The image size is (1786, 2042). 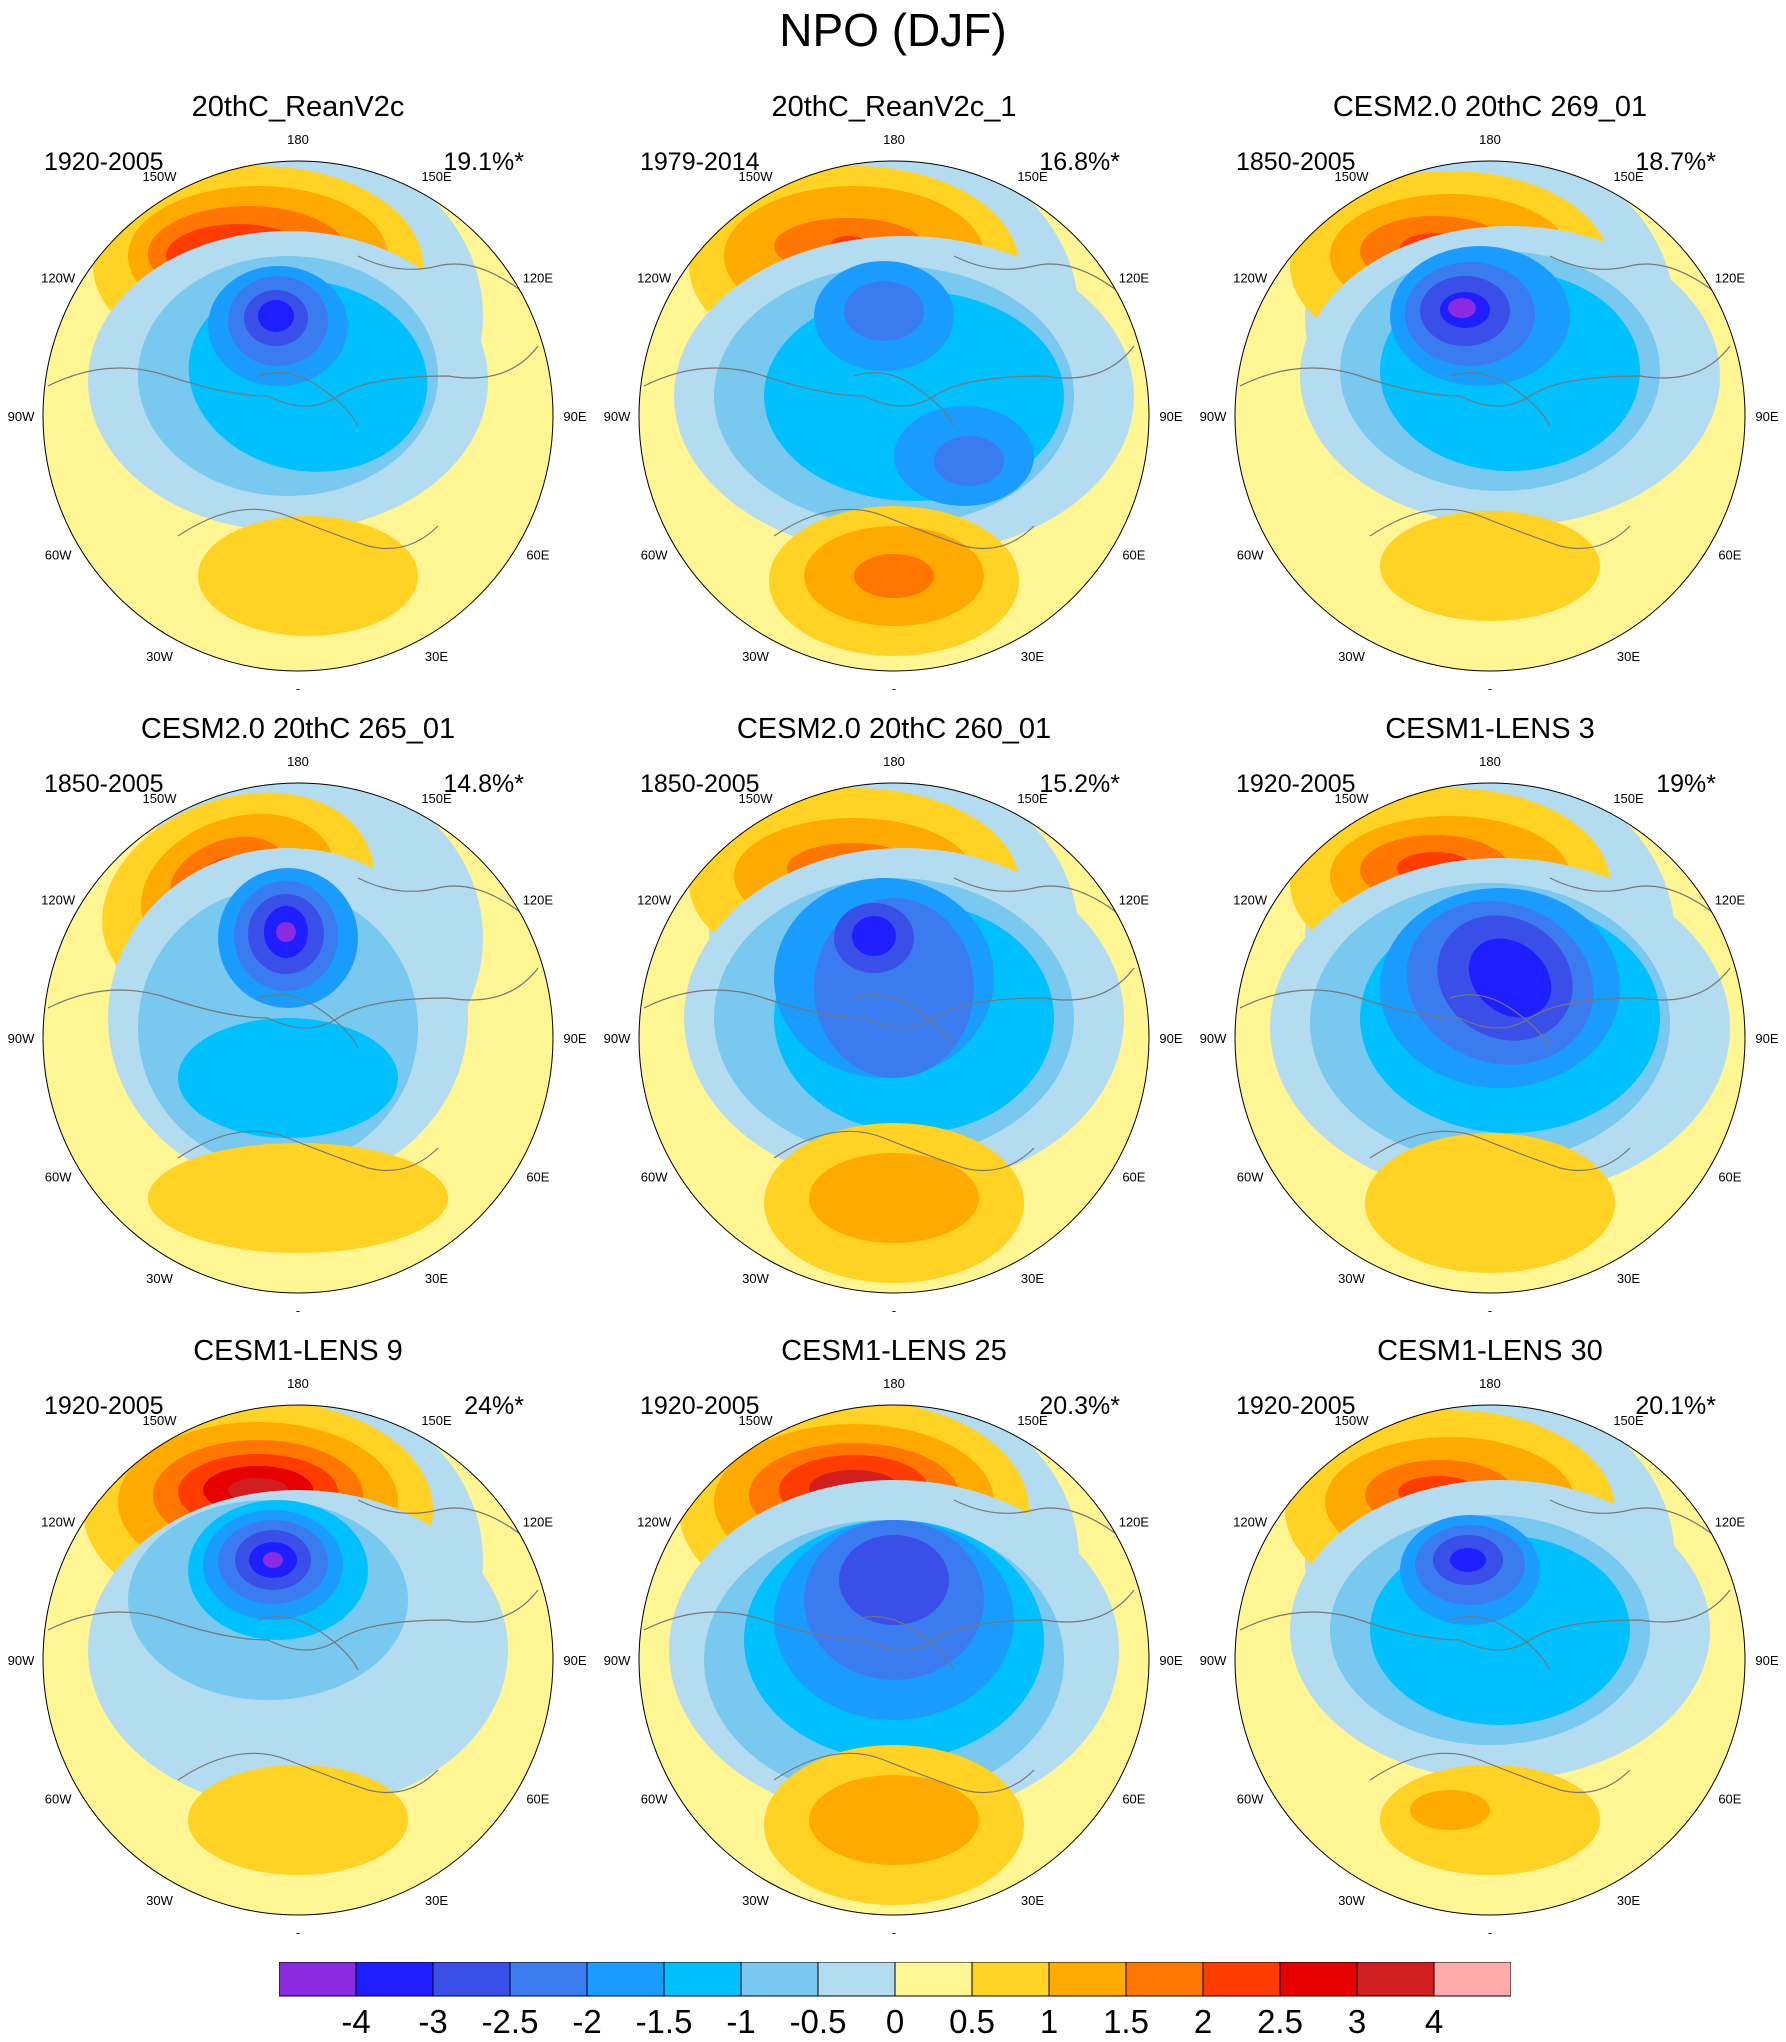 What do you see at coordinates (433, 2021) in the screenshot?
I see `colorbar-tick-label: -3` at bounding box center [433, 2021].